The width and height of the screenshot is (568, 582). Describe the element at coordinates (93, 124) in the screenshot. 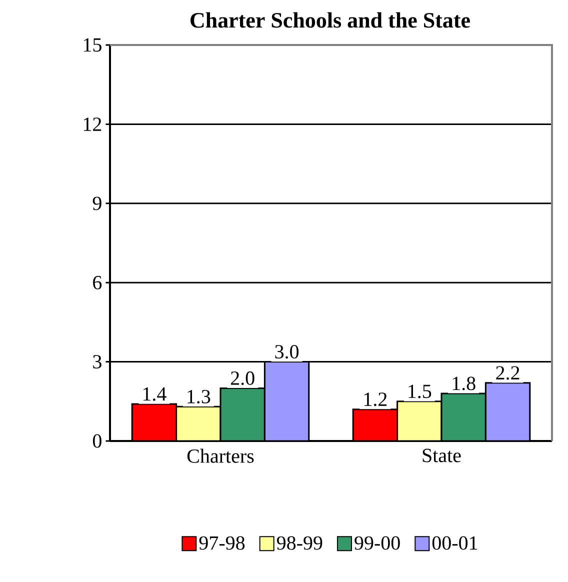

I see `y-tick-label: 12` at that location.